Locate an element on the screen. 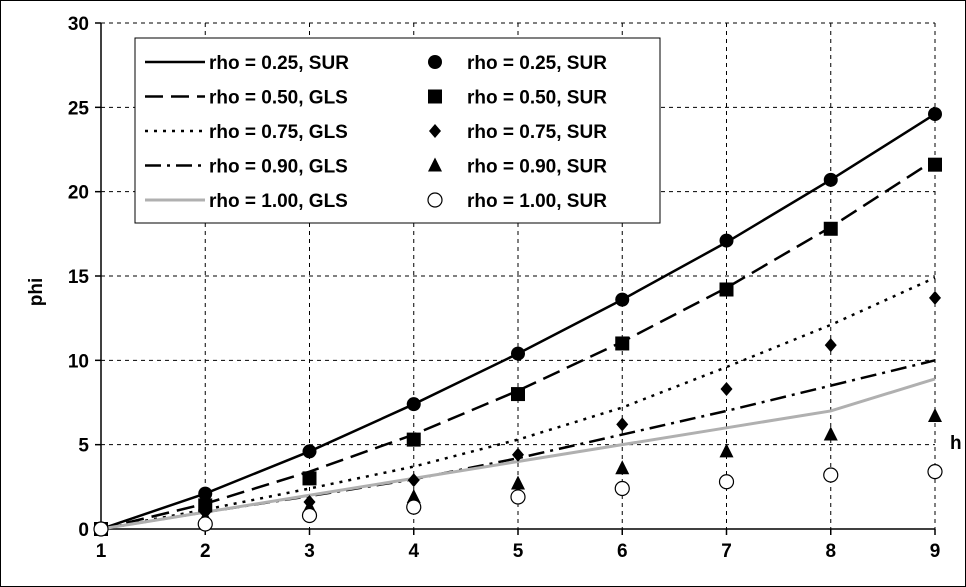 The height and width of the screenshot is (587, 966). x-tick-label: 5 is located at coordinates (518, 551).